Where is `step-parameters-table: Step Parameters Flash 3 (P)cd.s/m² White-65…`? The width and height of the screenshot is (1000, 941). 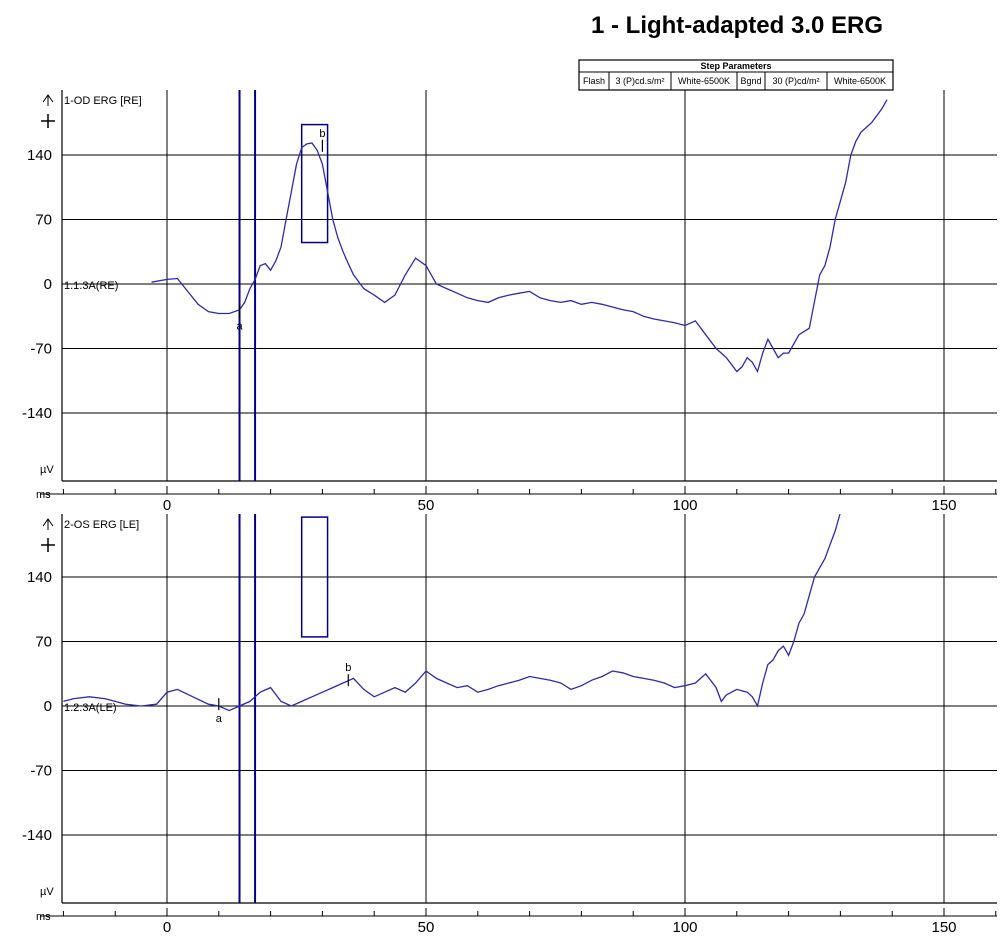
step-parameters-table: Step Parameters Flash 3 (P)cd.s/m² White-65… is located at coordinates (736, 75).